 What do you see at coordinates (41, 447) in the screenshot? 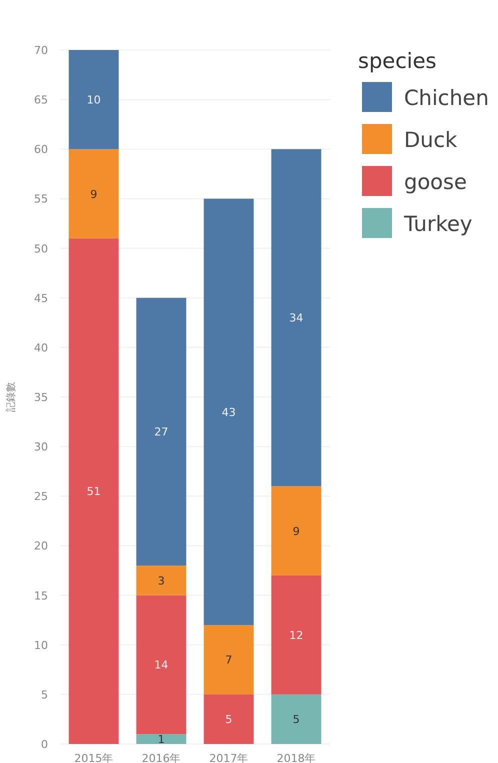
I see `y-tick-label: 30` at bounding box center [41, 447].